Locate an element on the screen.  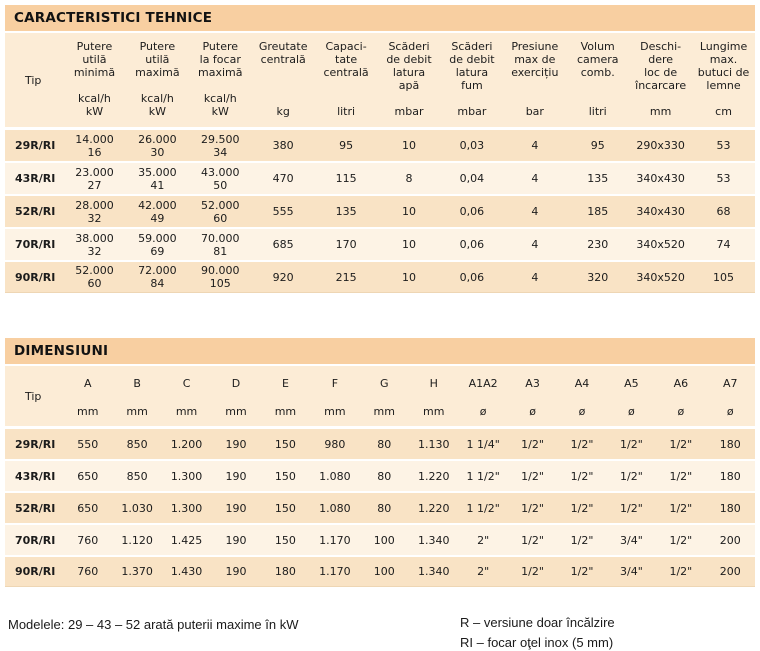
data-cell: 105 is located at coordinates (724, 277).